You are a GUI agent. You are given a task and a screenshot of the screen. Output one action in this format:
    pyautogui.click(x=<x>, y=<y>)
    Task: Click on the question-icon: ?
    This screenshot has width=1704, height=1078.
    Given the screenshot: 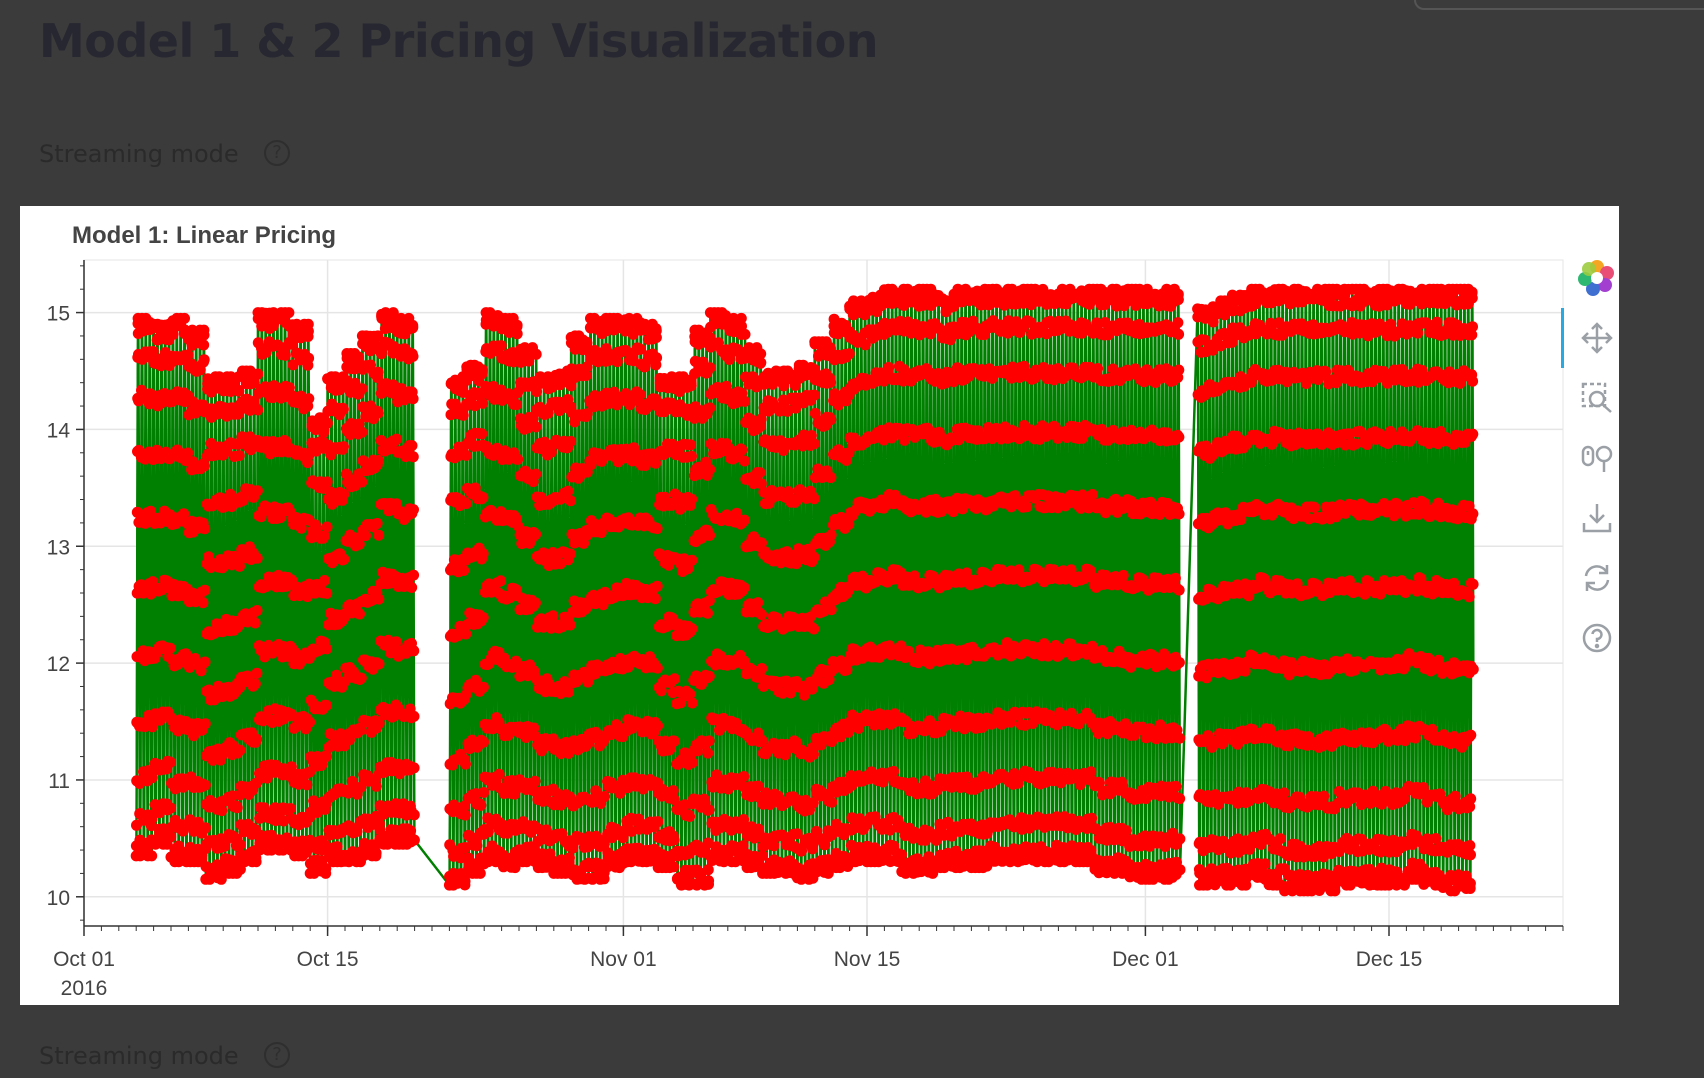 What is the action you would take?
    pyautogui.click(x=277, y=153)
    